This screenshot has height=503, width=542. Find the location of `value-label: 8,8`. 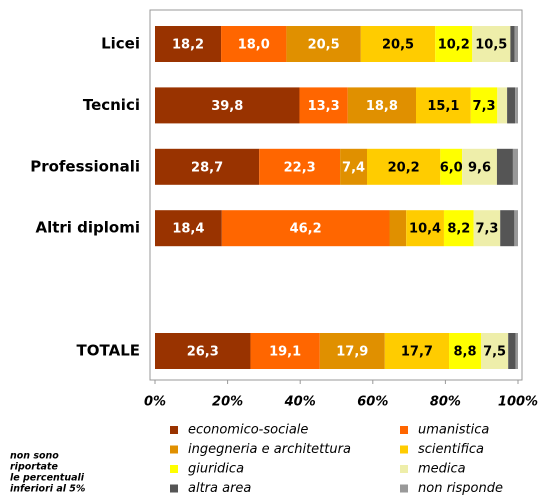

value-label: 8,8 is located at coordinates (464, 352).